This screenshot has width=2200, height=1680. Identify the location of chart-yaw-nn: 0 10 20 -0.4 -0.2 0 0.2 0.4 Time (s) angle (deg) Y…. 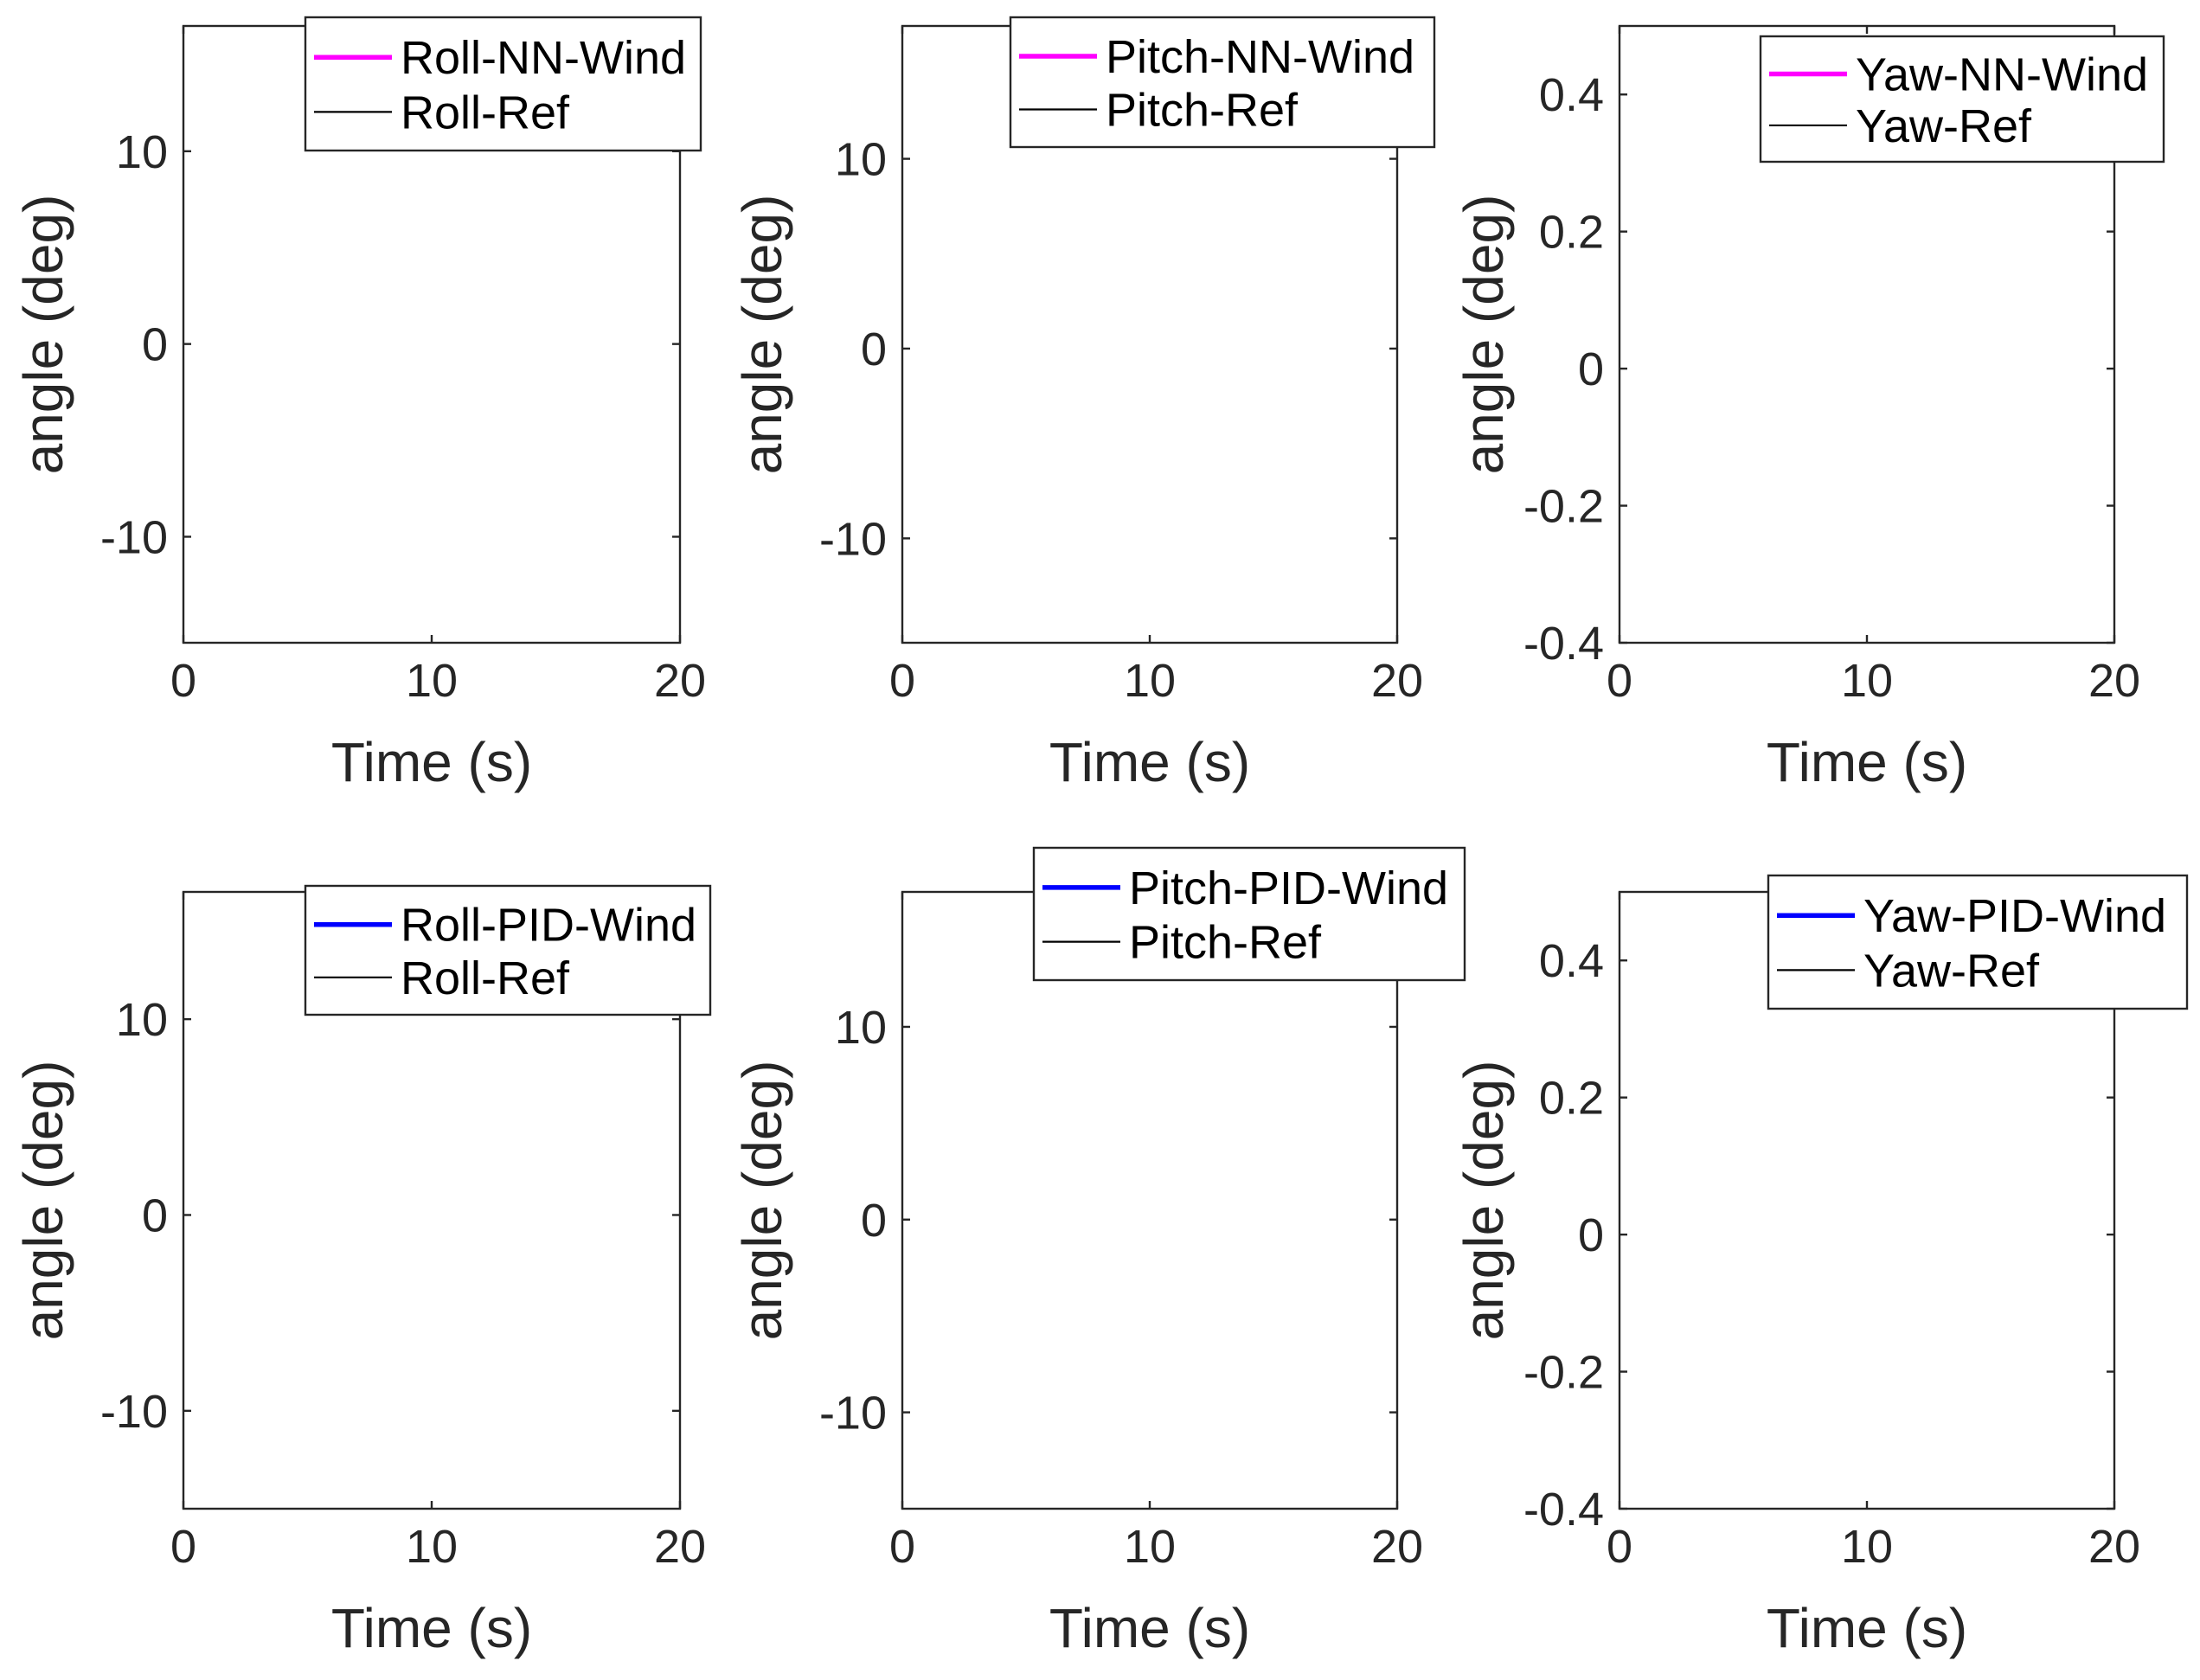
(1809, 408).